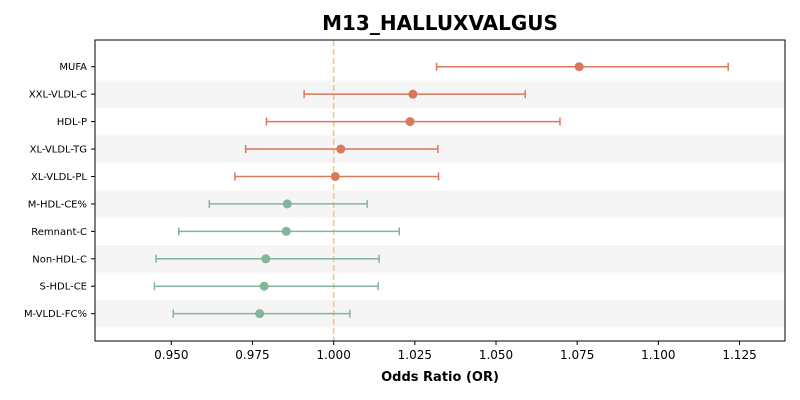  I want to click on x-tick-label: 1.025, so click(415, 355).